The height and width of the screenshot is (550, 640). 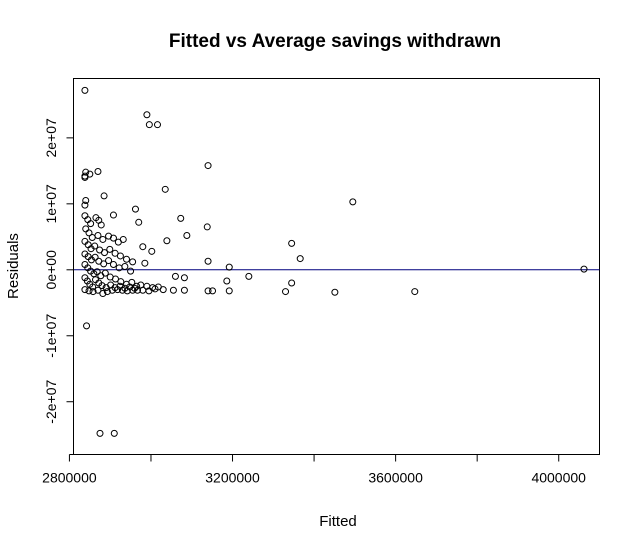 What do you see at coordinates (51, 336) in the screenshot?
I see `y-tick-label: -1e+07` at bounding box center [51, 336].